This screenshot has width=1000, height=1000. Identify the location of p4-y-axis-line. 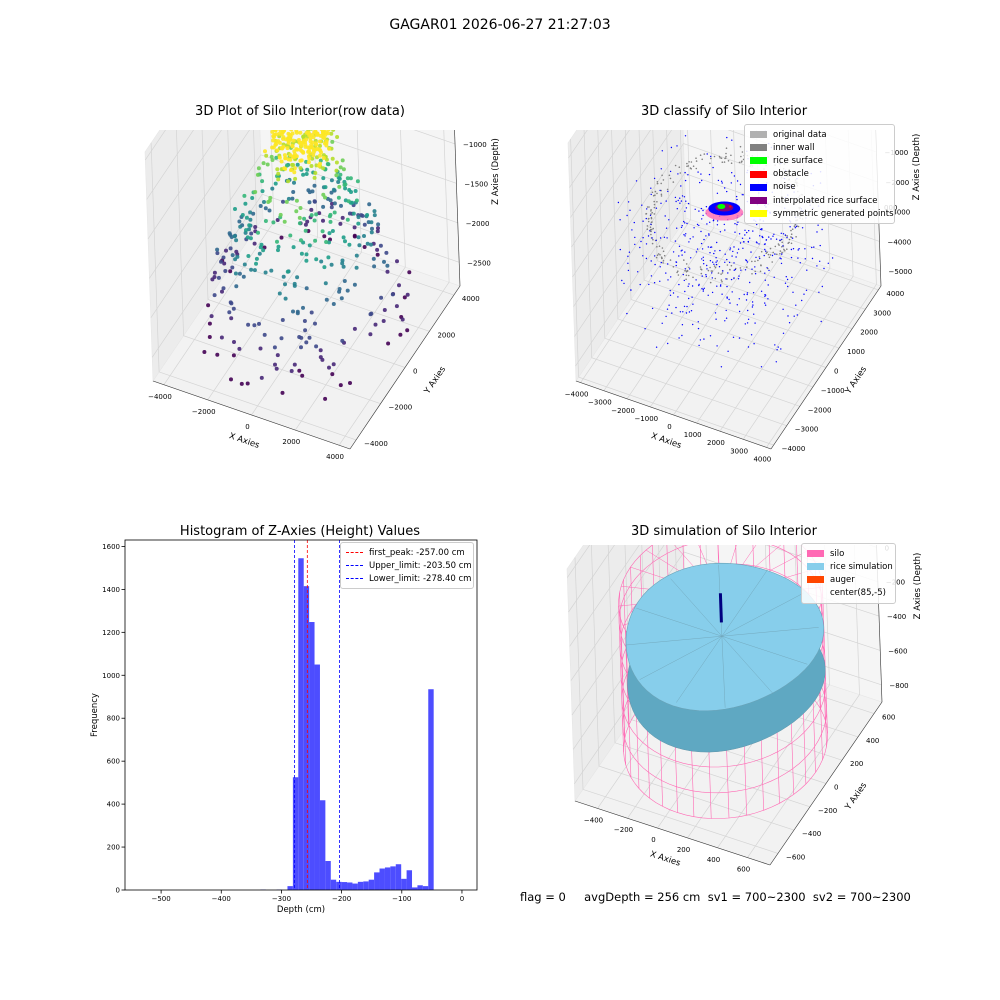
(826, 783).